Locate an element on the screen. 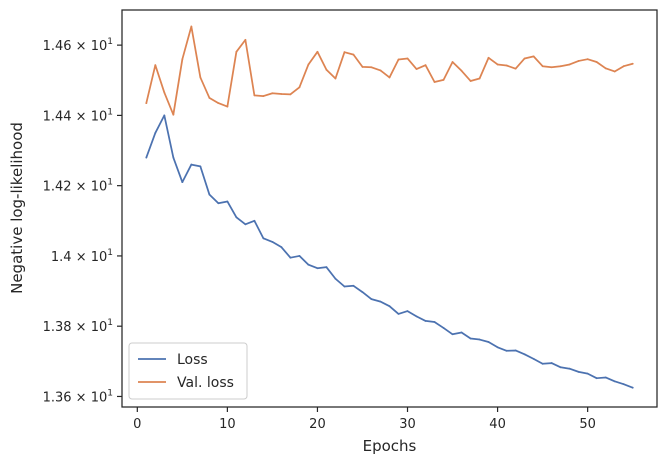 The image size is (667, 463). y-tick-label: 1.44 × 10¹ is located at coordinates (78, 115).